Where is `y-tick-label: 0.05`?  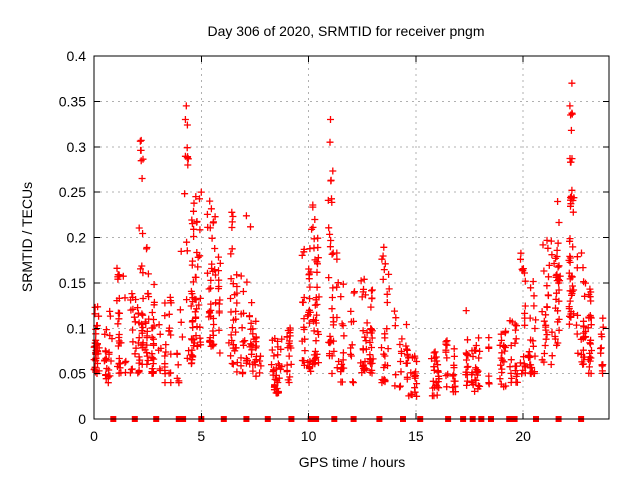
y-tick-label: 0.05 is located at coordinates (72, 374).